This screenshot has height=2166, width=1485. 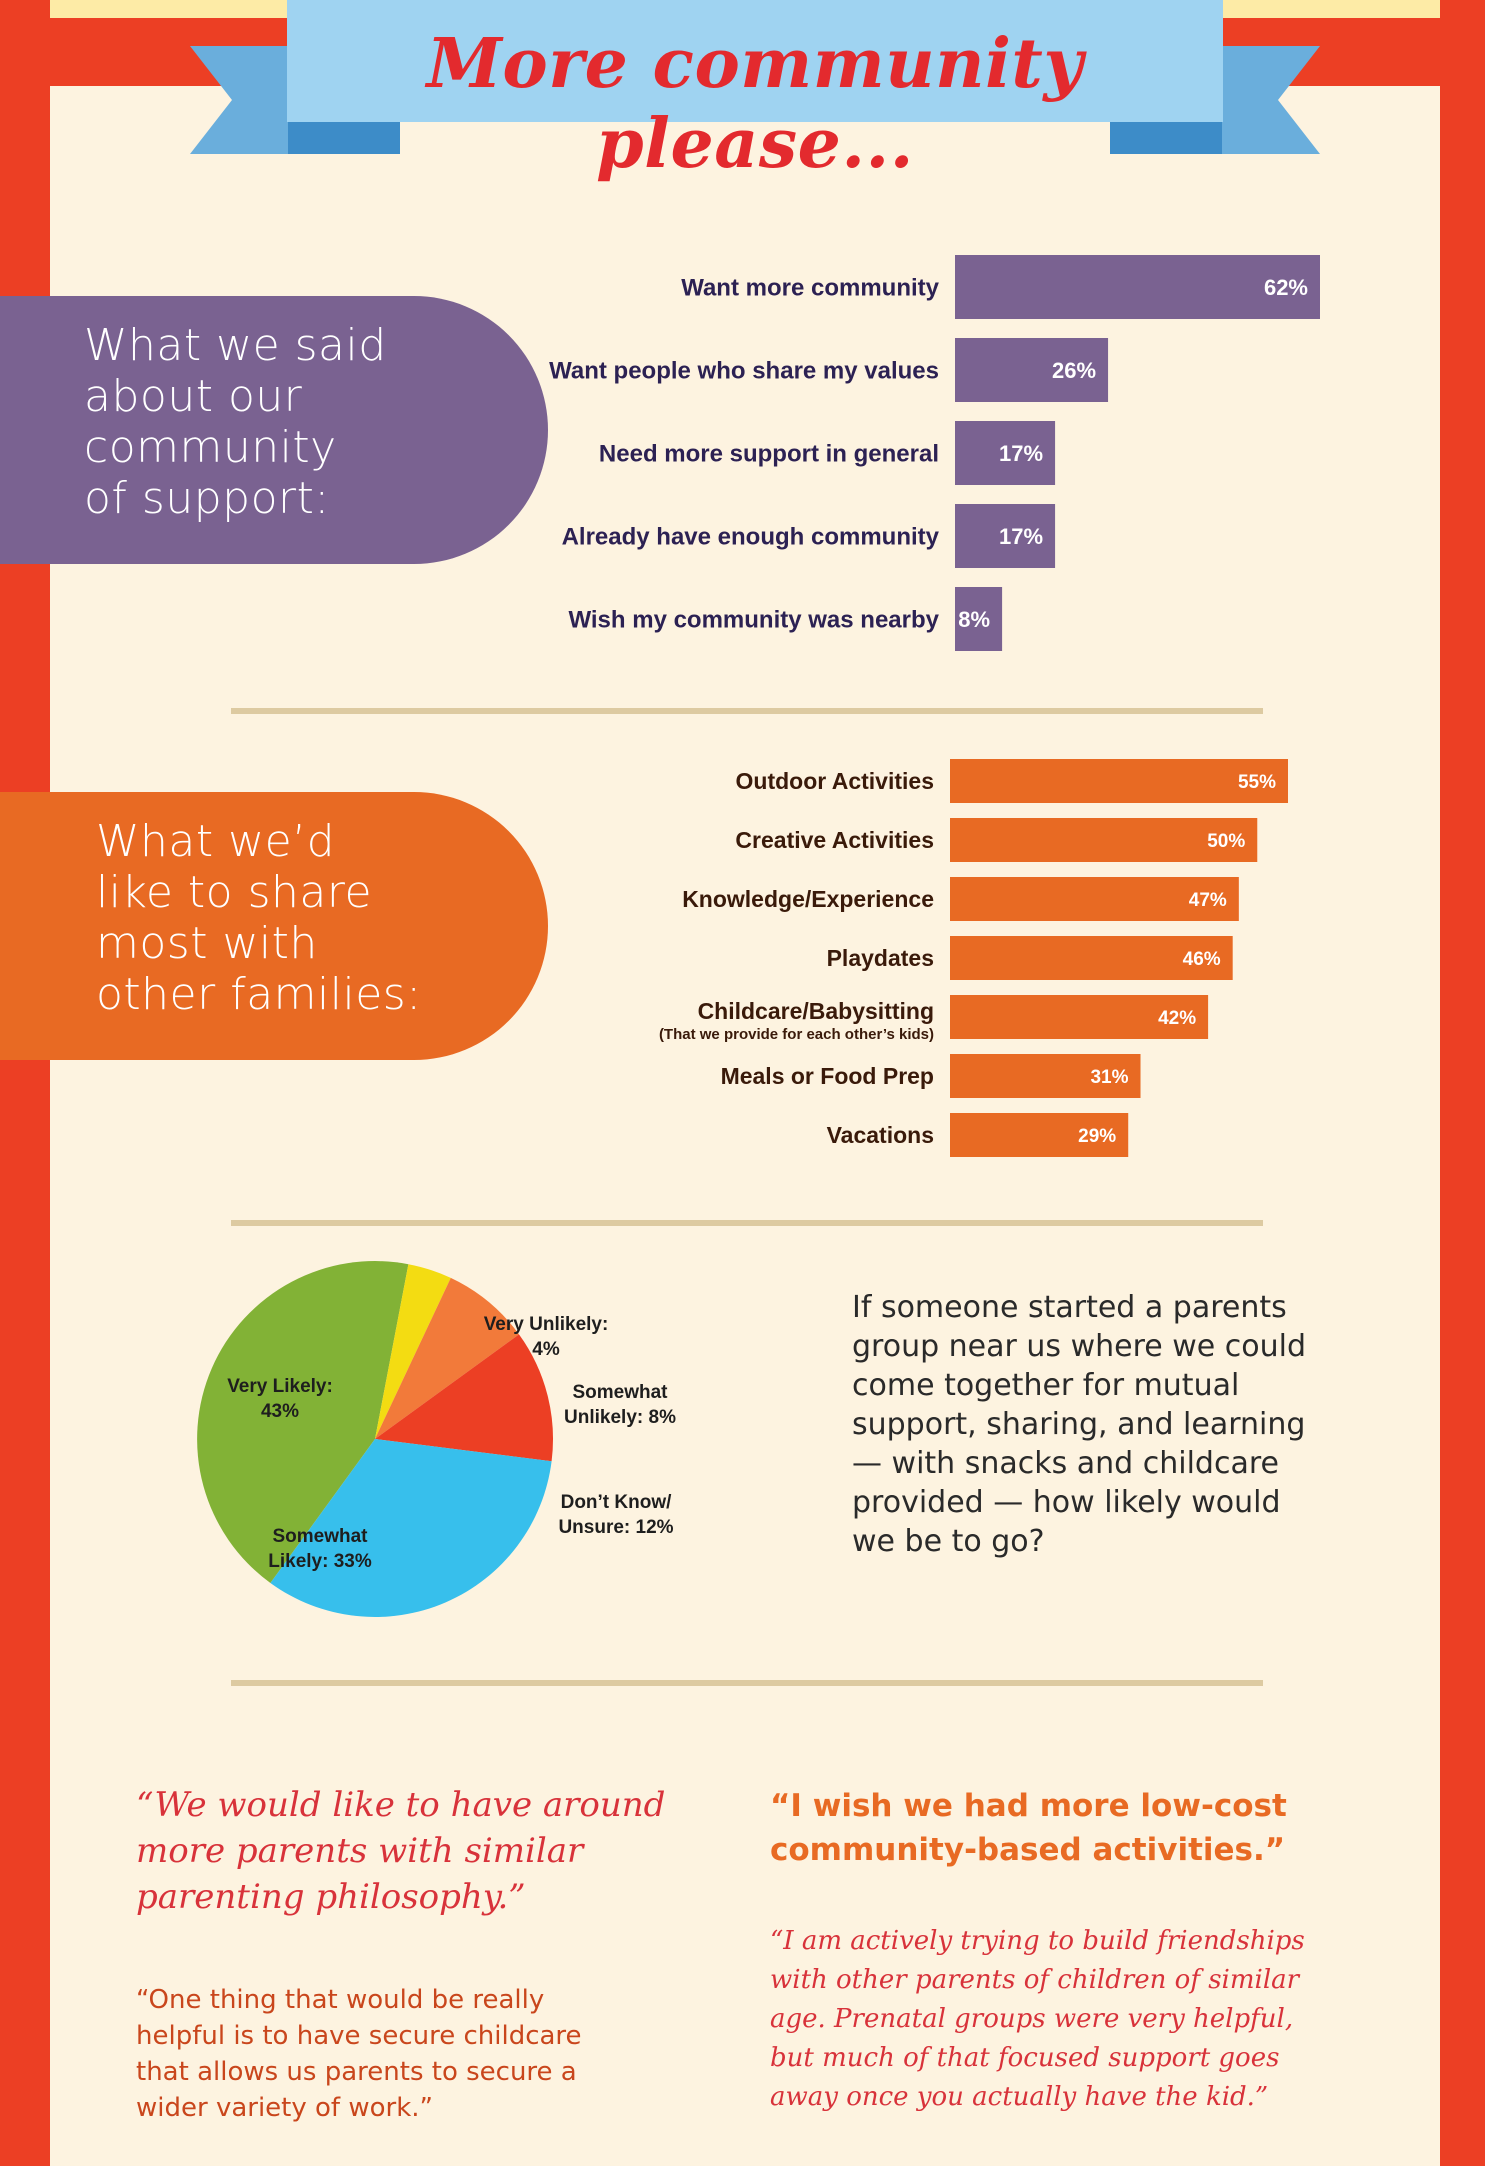 I want to click on ribbon-tail-right-fold, so click(x=1166, y=138).